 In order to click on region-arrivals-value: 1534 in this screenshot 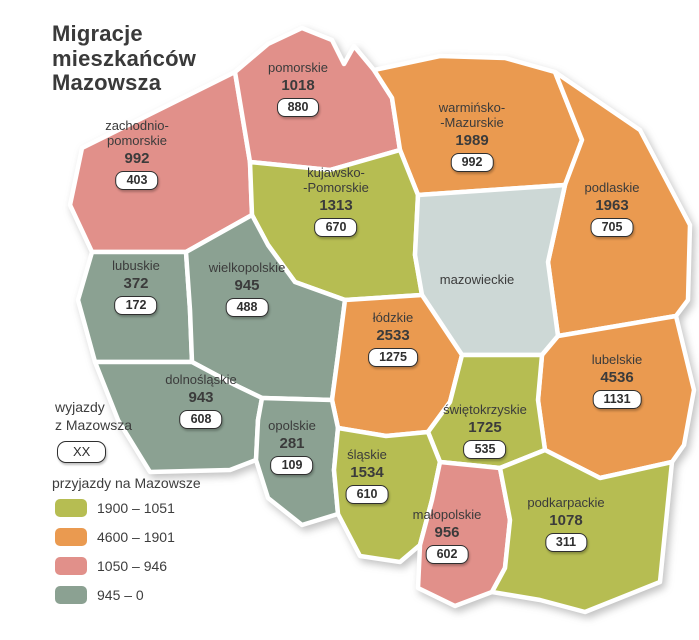, I will do `click(367, 472)`.